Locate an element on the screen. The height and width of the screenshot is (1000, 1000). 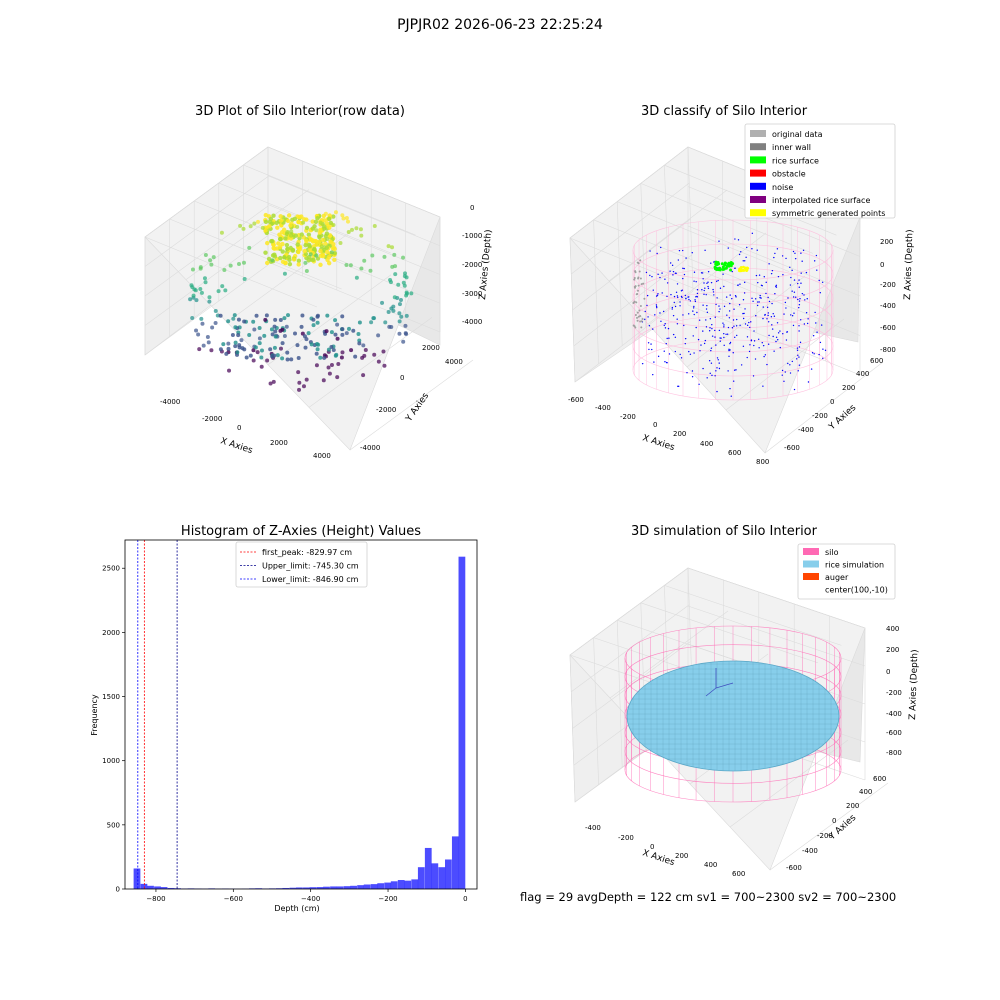
simulation-ztick: 200 is located at coordinates (892, 650).